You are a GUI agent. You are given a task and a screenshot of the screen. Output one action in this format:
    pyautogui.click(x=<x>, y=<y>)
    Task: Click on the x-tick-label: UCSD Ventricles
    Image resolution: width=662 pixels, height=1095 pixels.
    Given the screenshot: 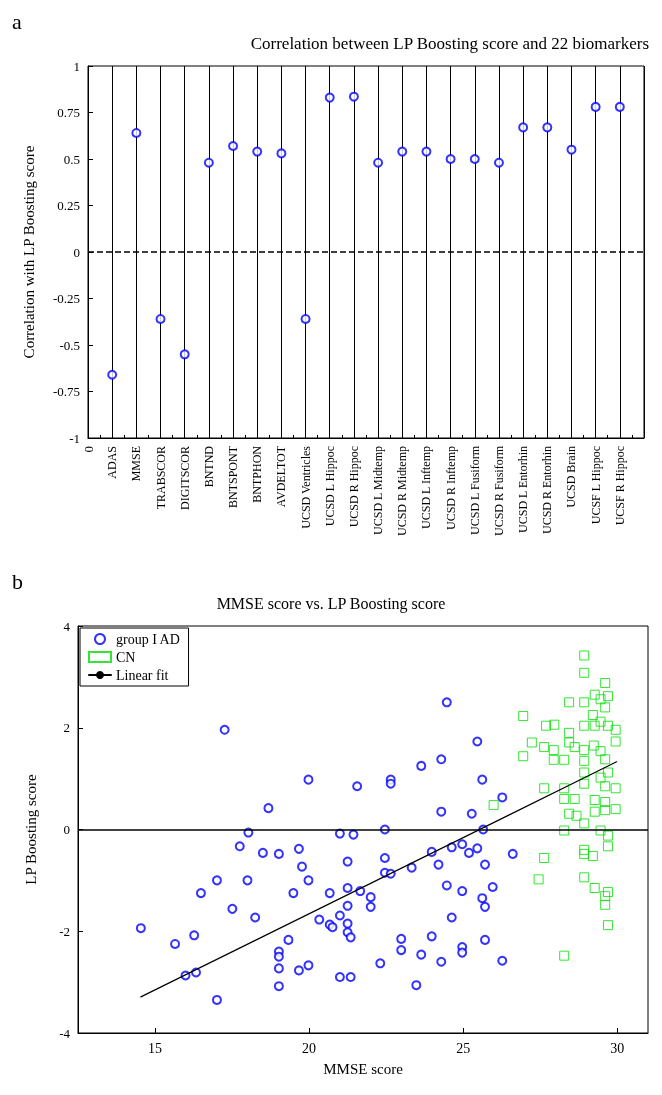 What is the action you would take?
    pyautogui.click(x=305, y=487)
    